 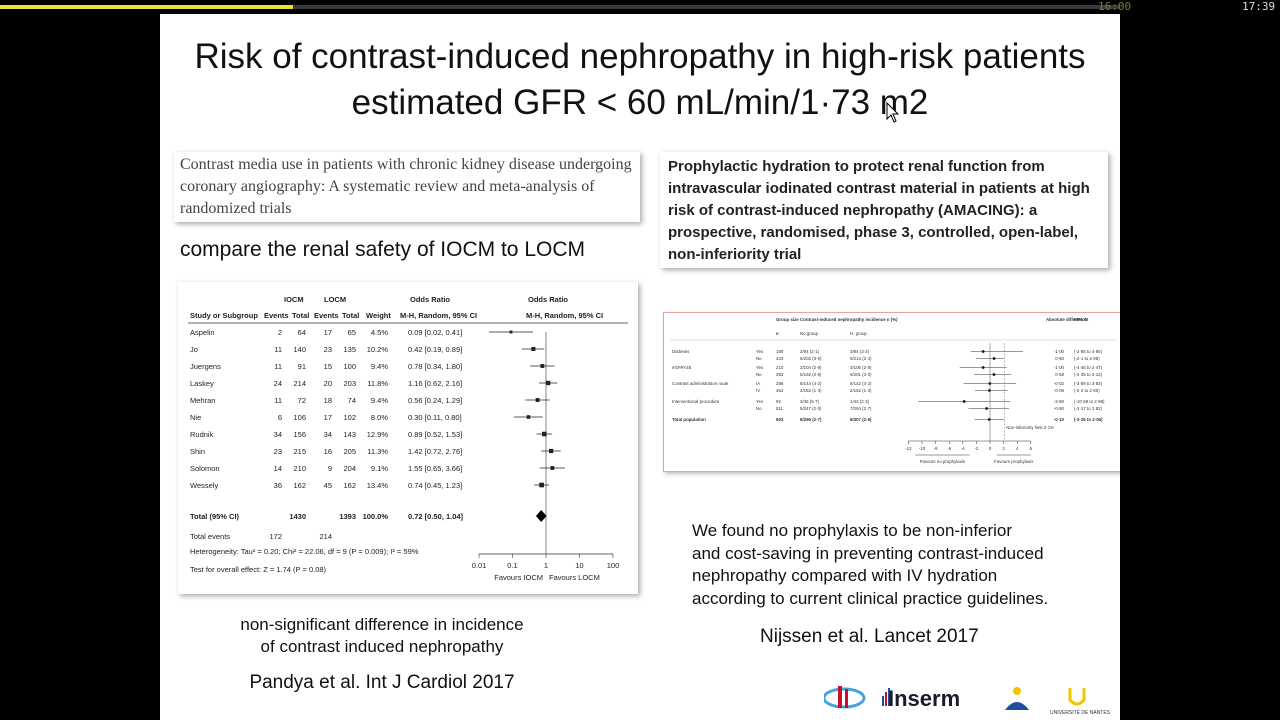 What do you see at coordinates (299, 485) in the screenshot?
I see `total-iocm: 162` at bounding box center [299, 485].